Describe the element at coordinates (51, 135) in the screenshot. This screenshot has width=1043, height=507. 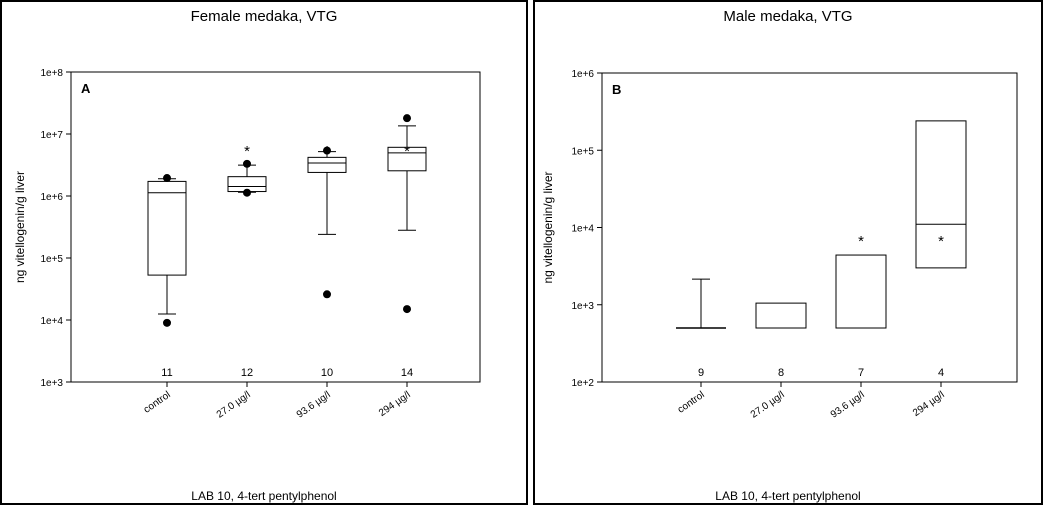
I see `y-tick-label: 1e+7` at that location.